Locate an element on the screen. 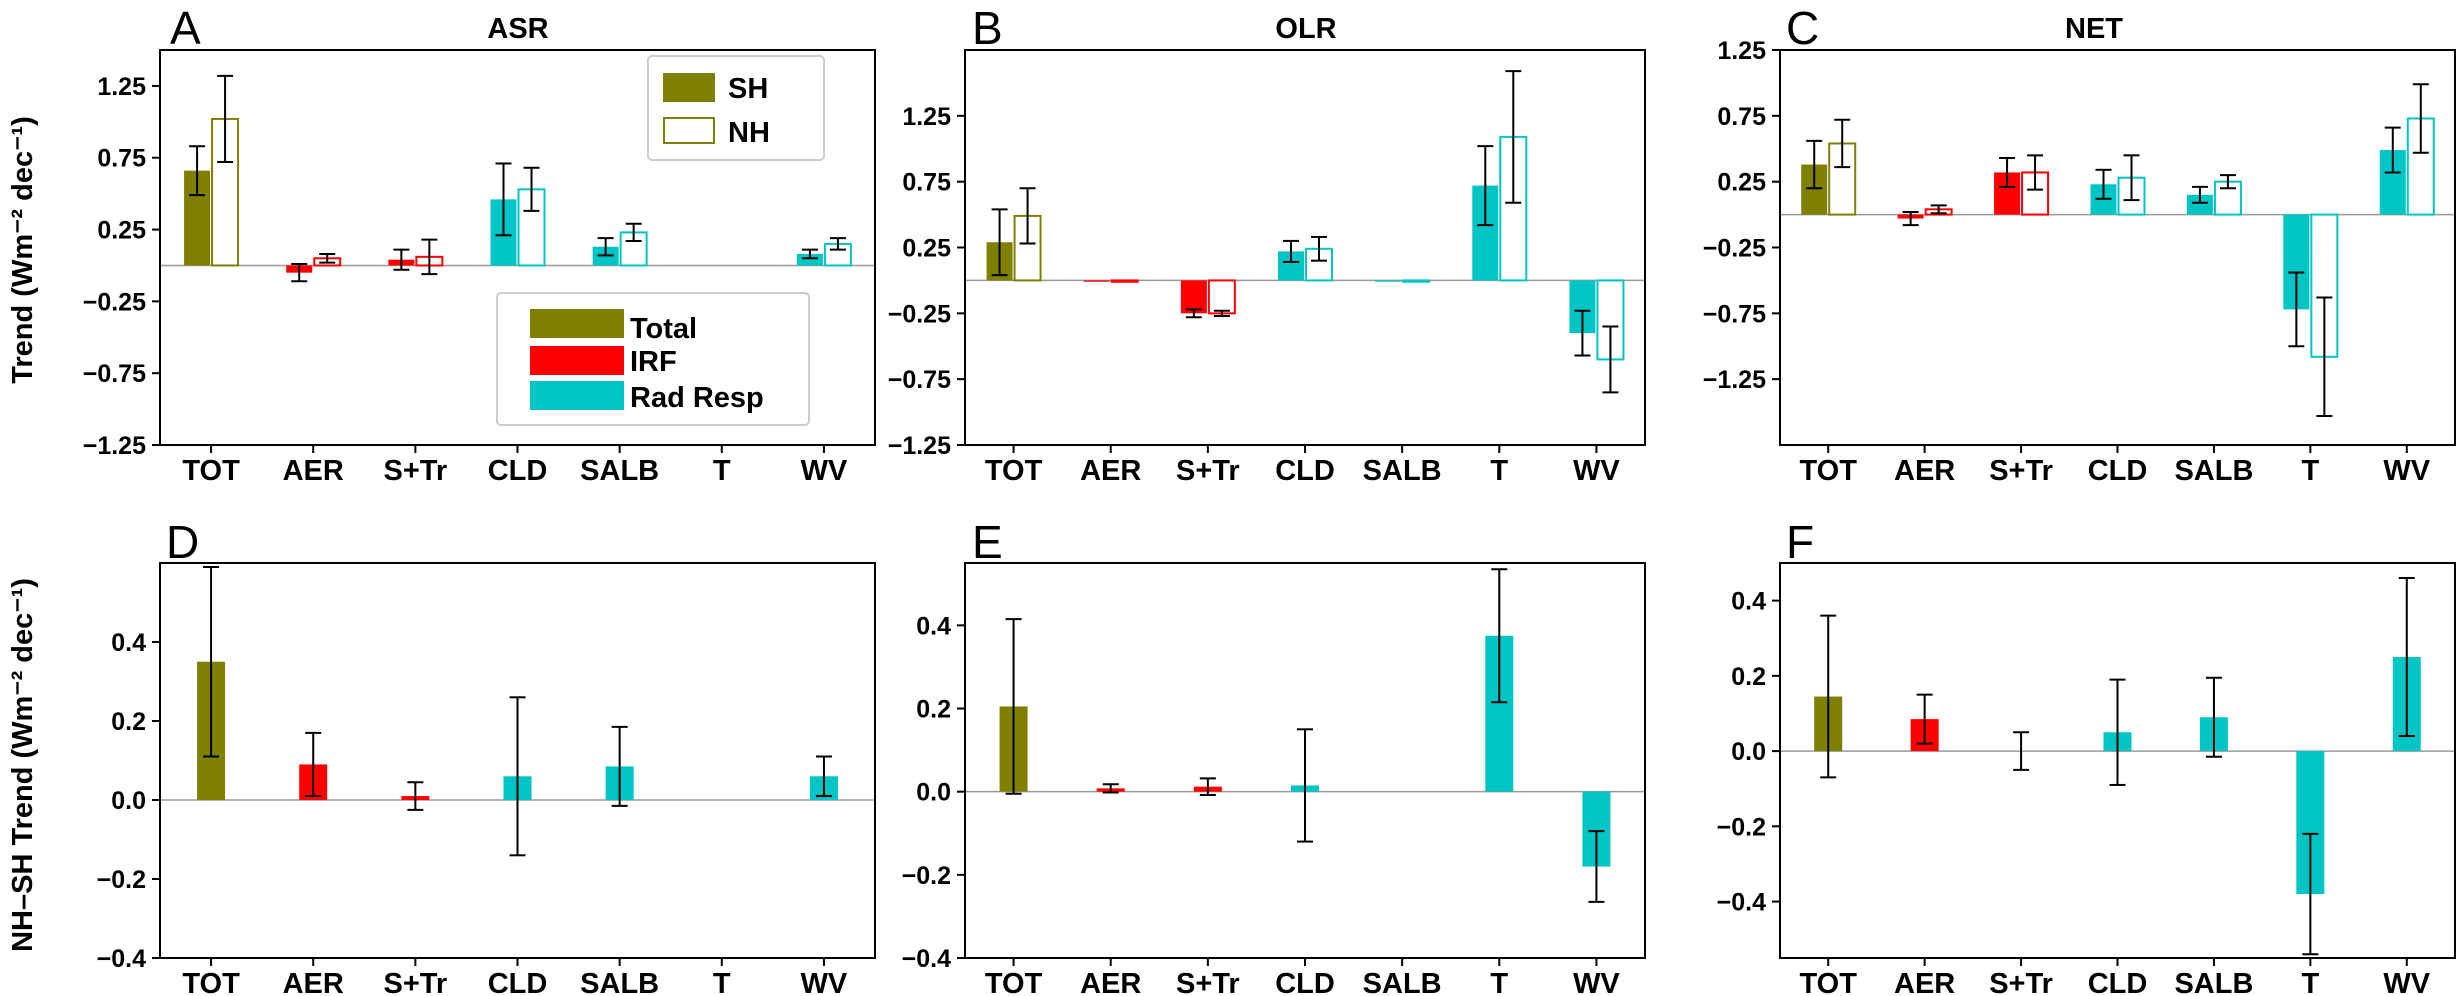 The image size is (2460, 996). panel-letter: D is located at coordinates (182, 542).